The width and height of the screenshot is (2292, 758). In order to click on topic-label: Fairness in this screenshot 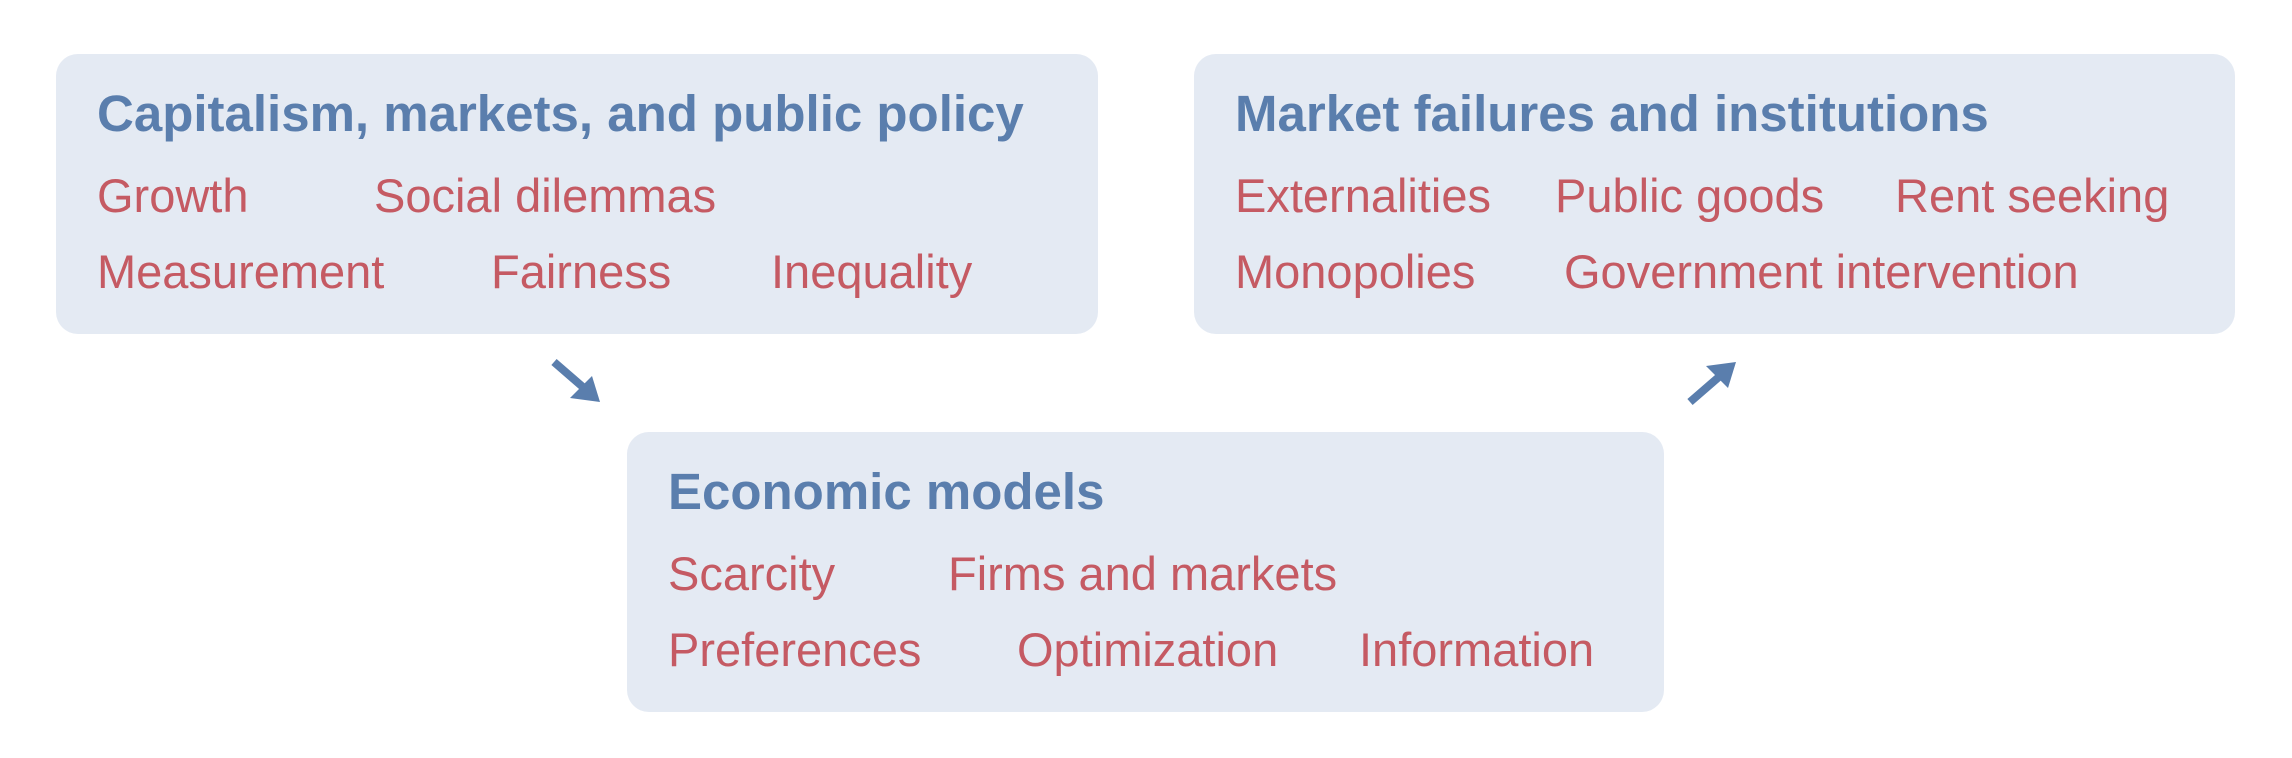, I will do `click(581, 271)`.